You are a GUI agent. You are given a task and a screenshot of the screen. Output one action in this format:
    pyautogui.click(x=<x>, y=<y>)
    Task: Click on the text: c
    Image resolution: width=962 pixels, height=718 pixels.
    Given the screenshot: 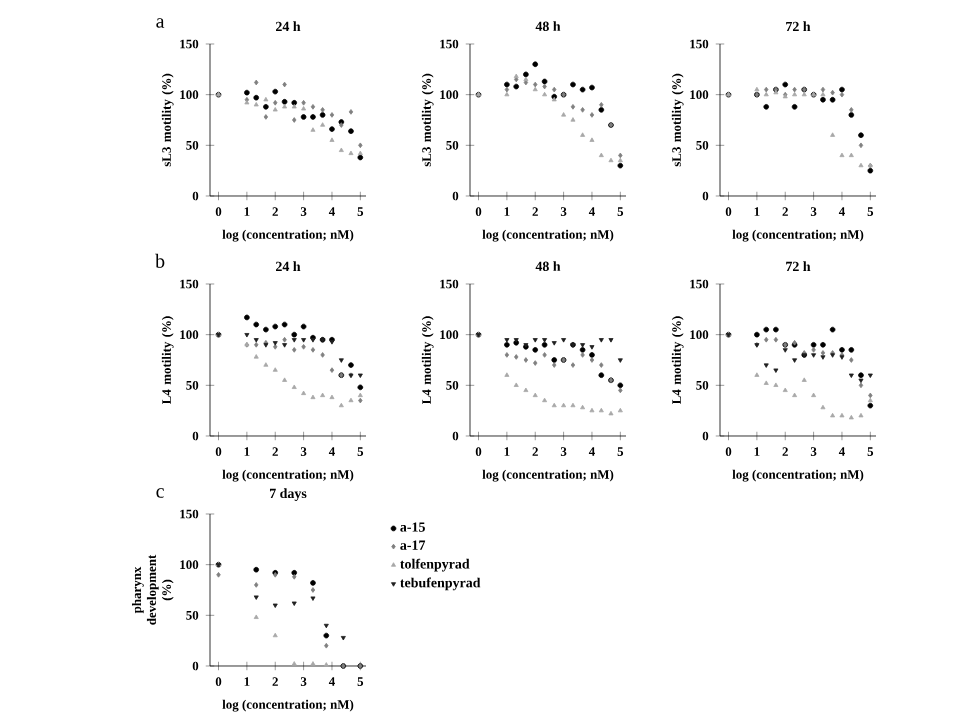 What is the action you would take?
    pyautogui.click(x=160, y=493)
    